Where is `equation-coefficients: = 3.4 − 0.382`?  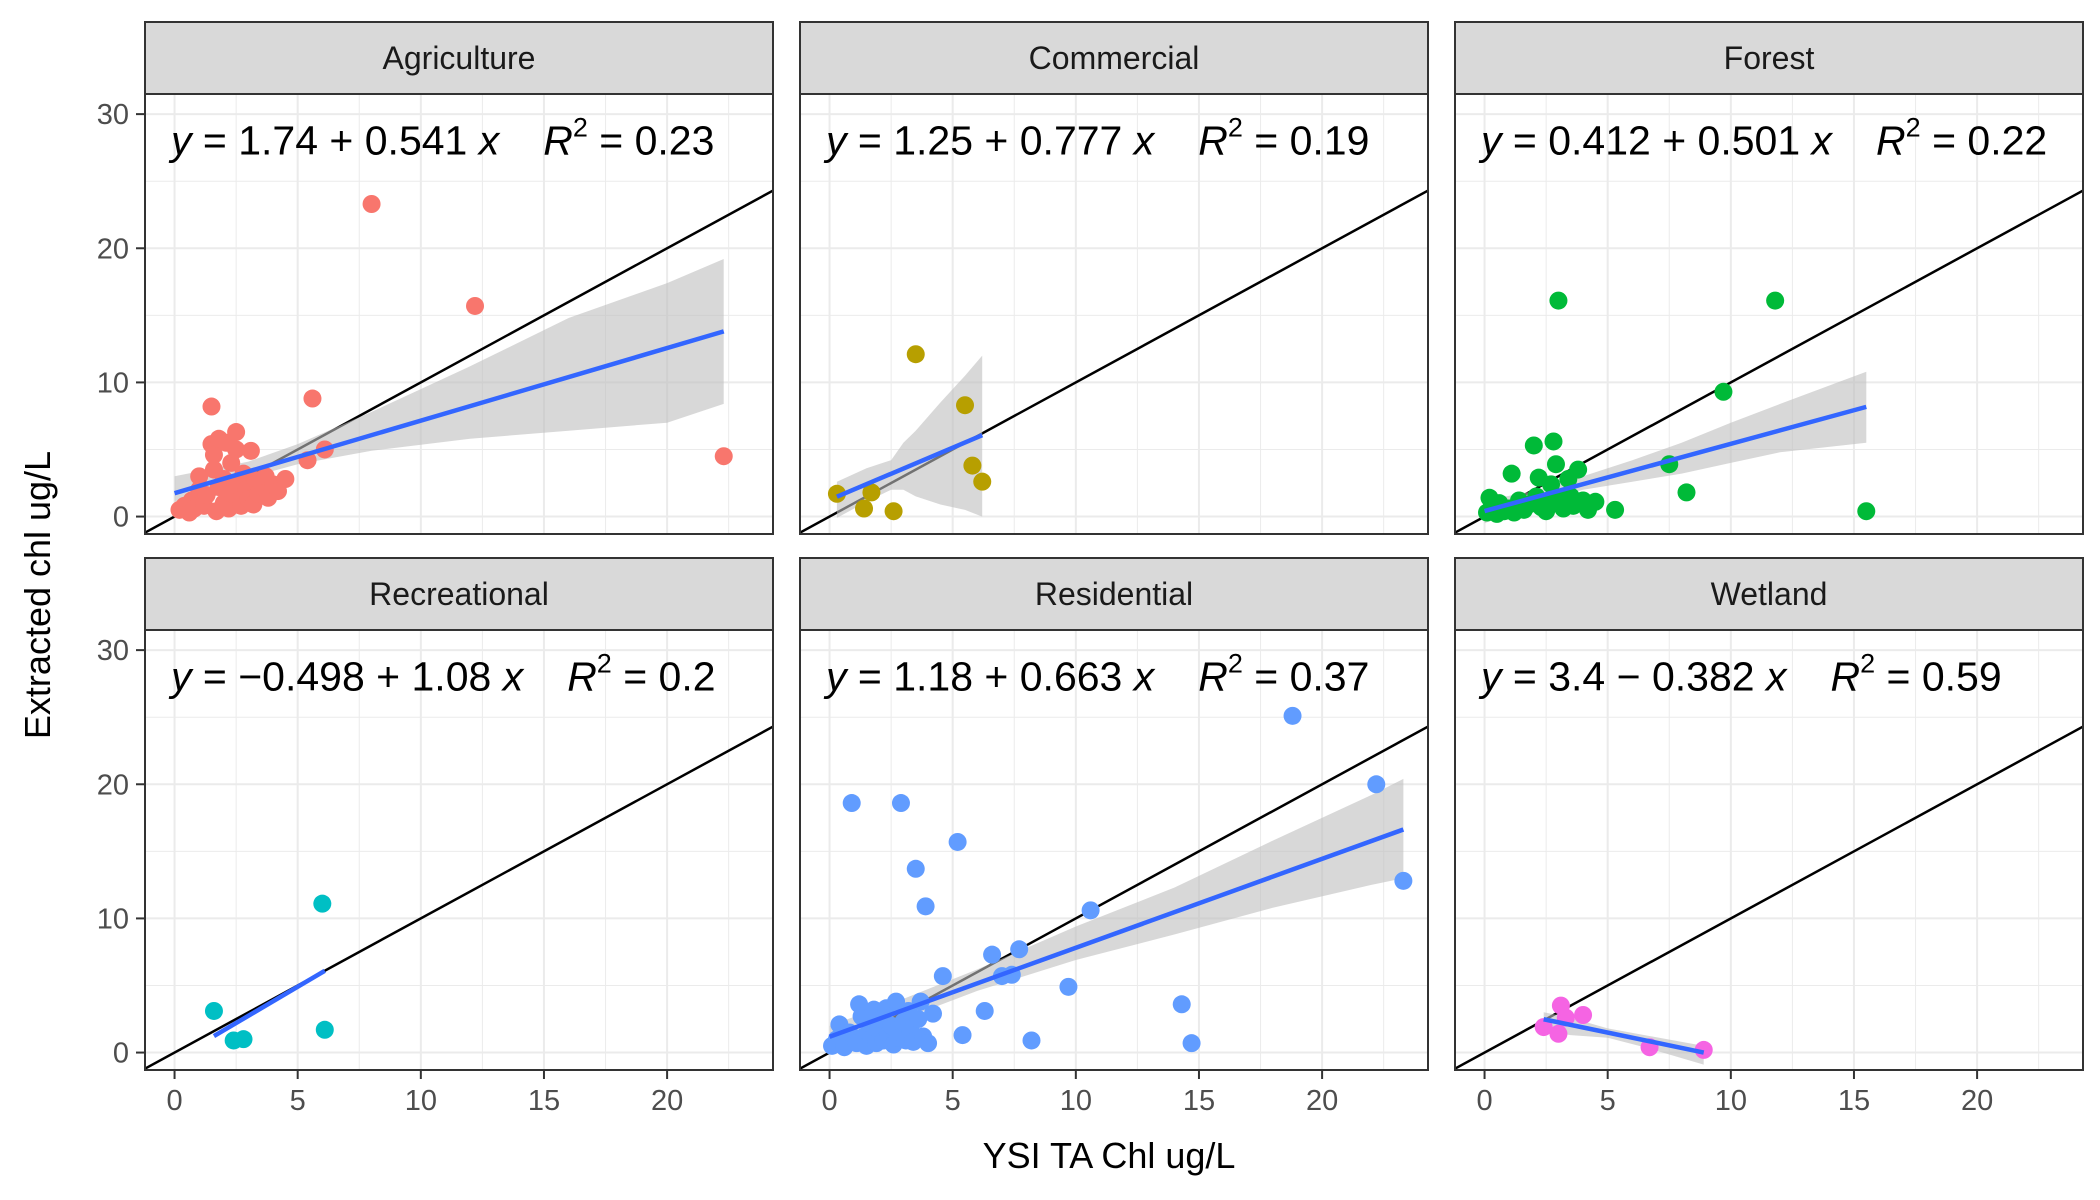 equation-coefficients: = 3.4 − 0.382 is located at coordinates (1634, 676).